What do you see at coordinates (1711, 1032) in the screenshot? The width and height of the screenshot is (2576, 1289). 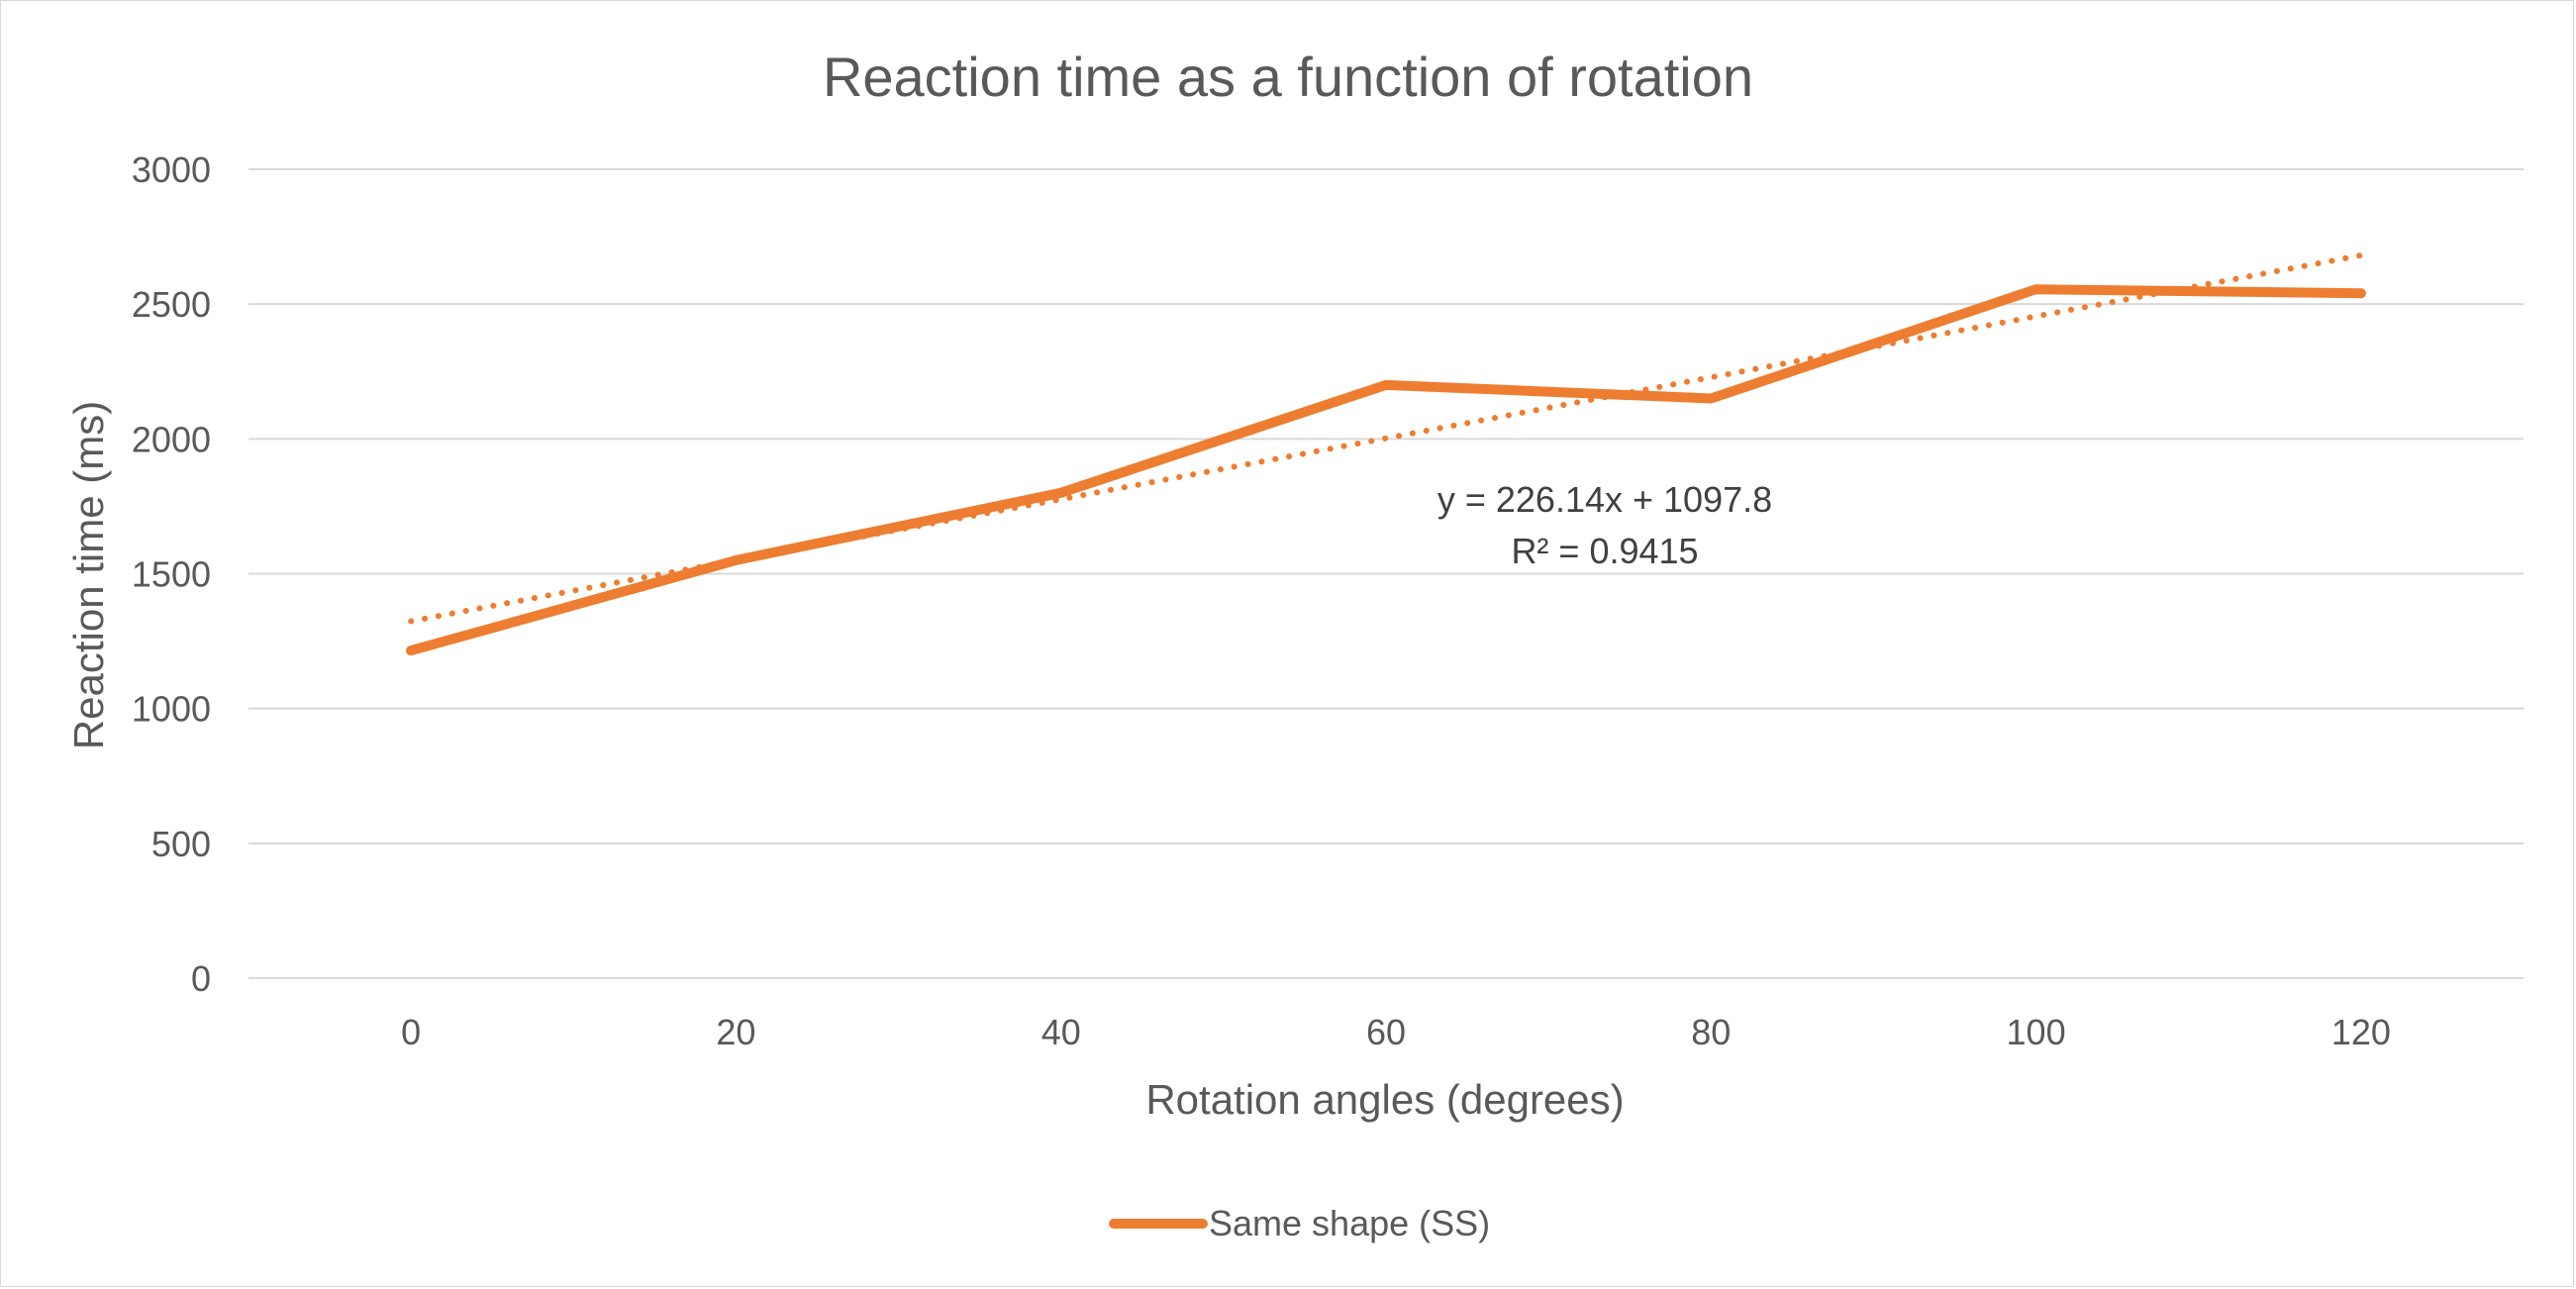 I see `x-tick-label-80: 80` at bounding box center [1711, 1032].